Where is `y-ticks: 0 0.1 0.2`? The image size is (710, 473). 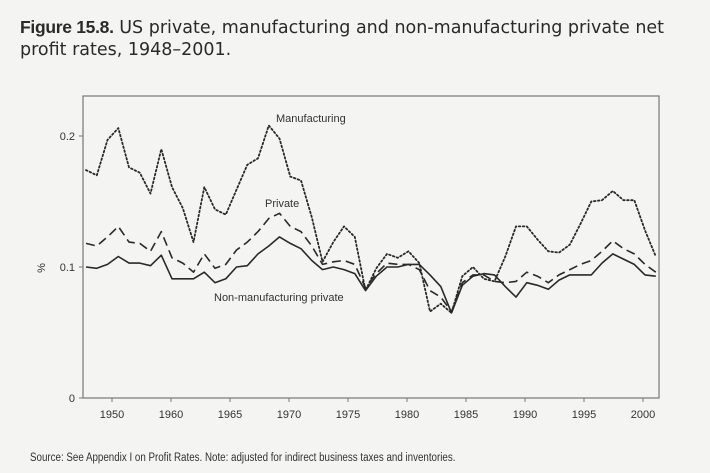 y-ticks: 0 0.1 0.2 is located at coordinates (71, 268).